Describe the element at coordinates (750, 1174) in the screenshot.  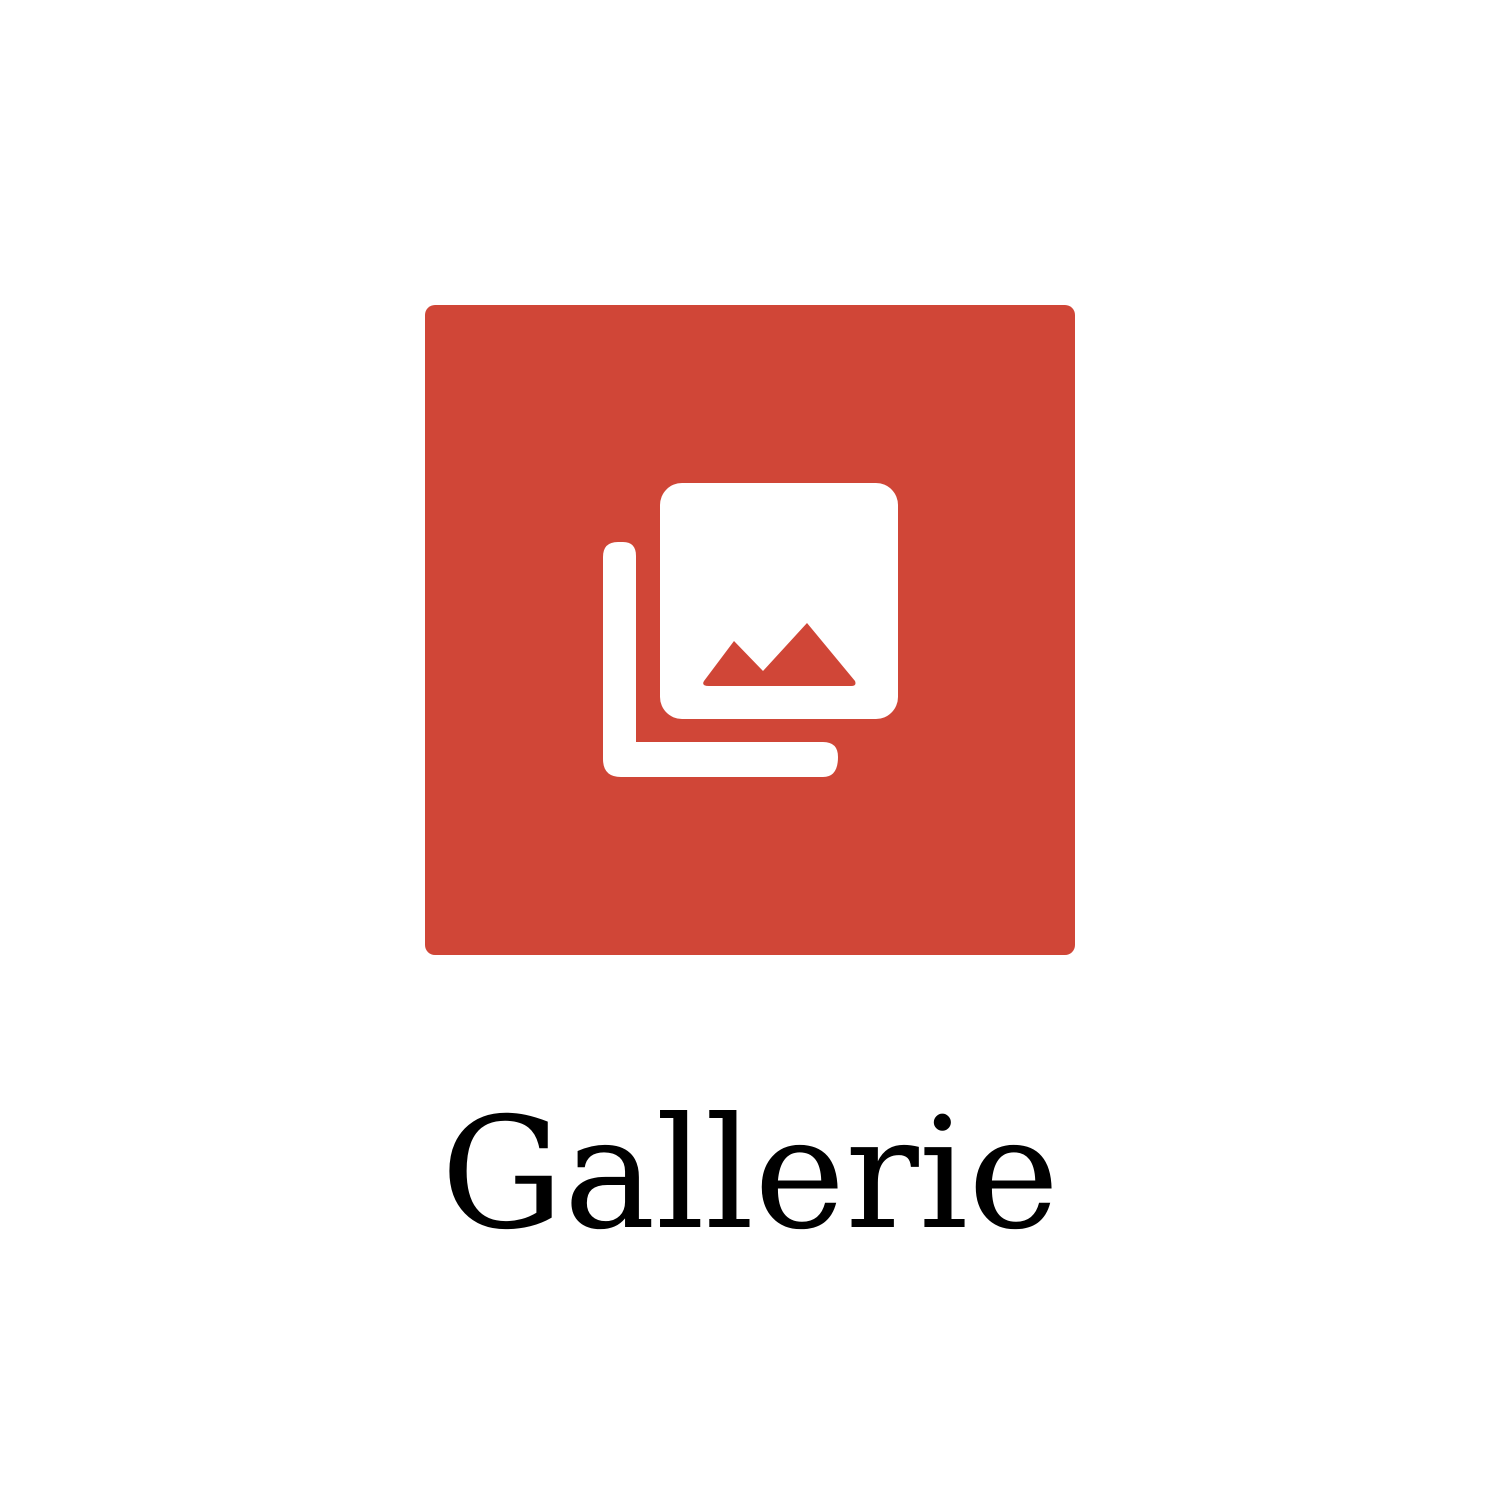
I see `app-label: Gallerie` at that location.